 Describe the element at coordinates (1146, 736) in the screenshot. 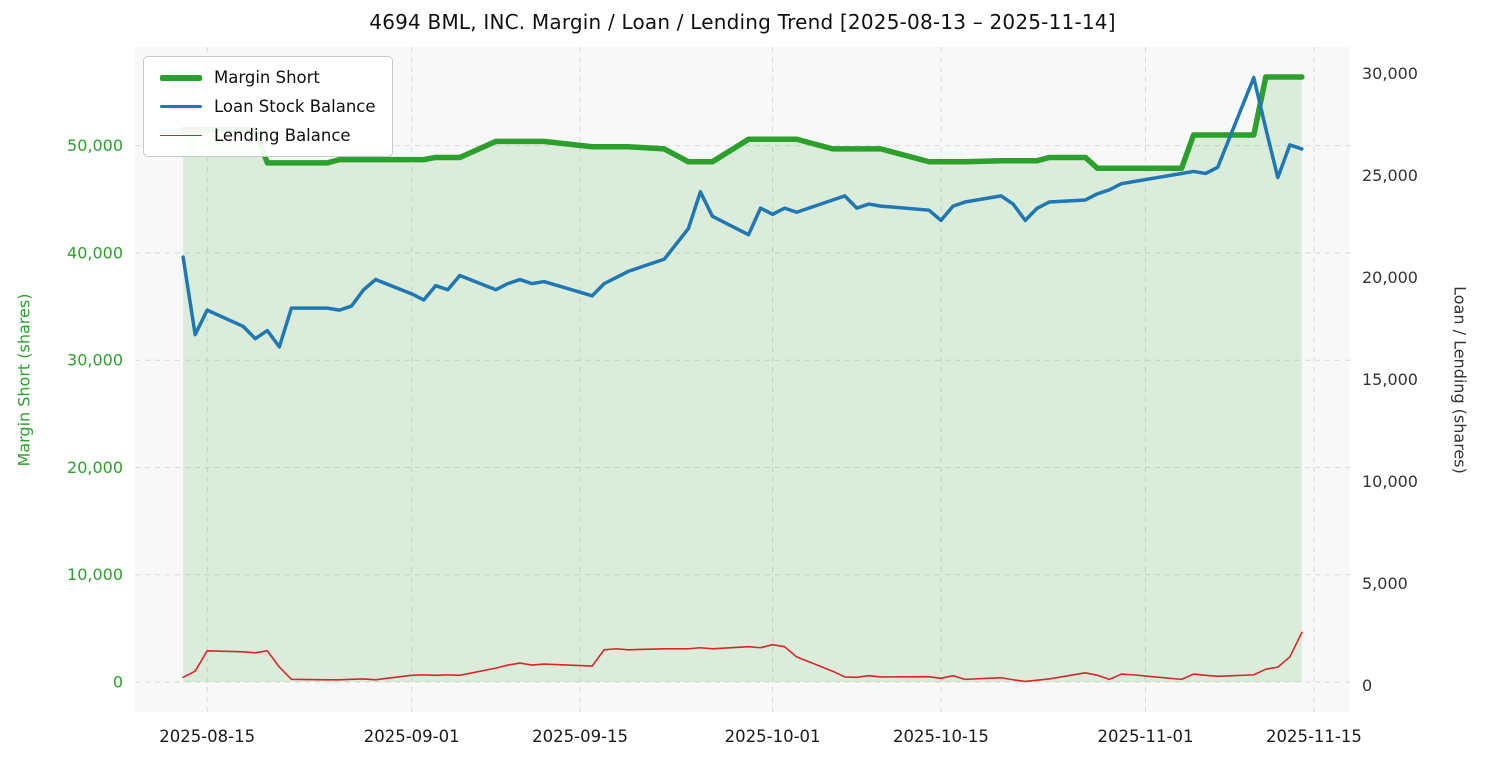

I see `x-tick-label: 2025-11-01` at that location.